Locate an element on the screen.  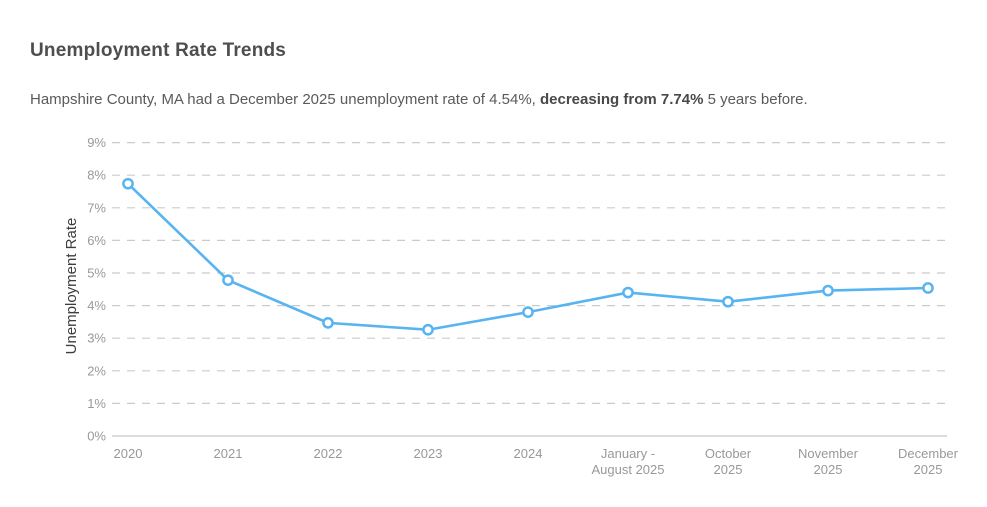
page-title: Unemployment Rate Trends is located at coordinates (158, 50).